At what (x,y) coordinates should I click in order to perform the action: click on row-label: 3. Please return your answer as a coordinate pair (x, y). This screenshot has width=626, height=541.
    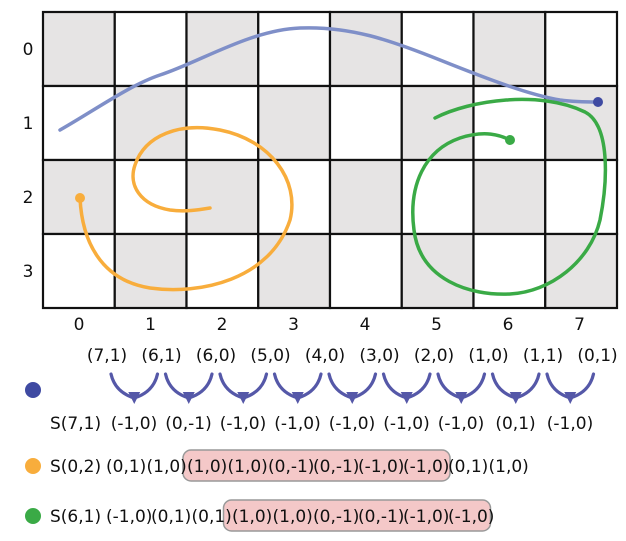
    Looking at the image, I should click on (28, 272).